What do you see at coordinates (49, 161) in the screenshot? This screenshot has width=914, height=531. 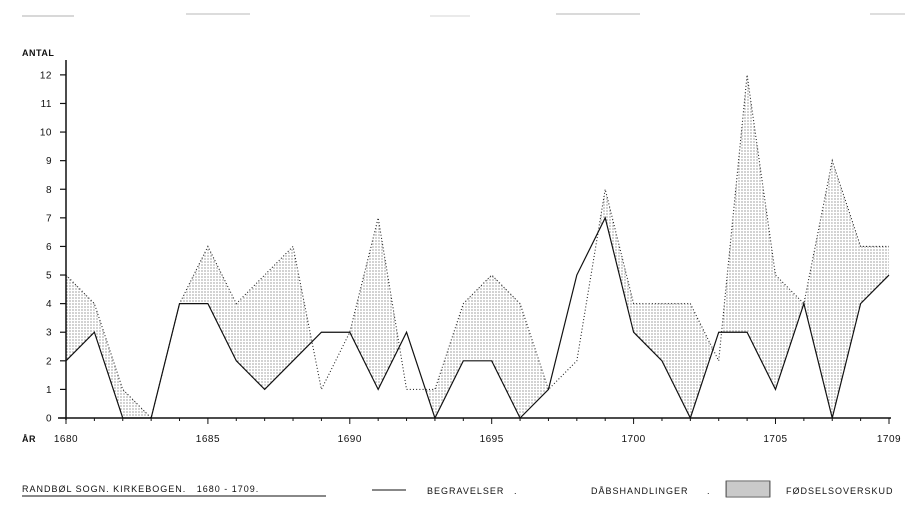 I see `y-tick-label: 9` at bounding box center [49, 161].